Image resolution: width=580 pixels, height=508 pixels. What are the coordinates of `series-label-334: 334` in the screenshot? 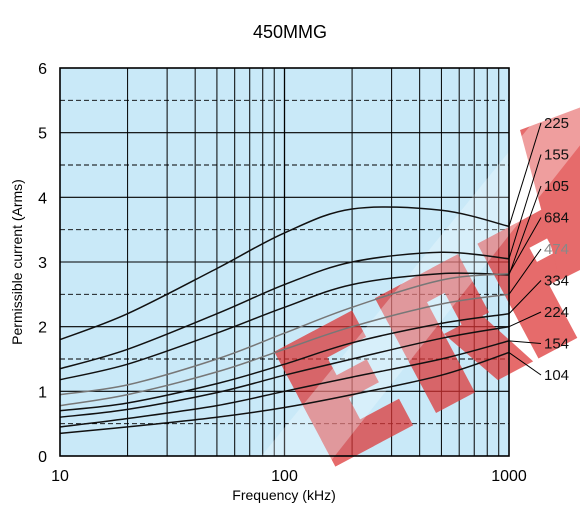 It's located at (556, 281).